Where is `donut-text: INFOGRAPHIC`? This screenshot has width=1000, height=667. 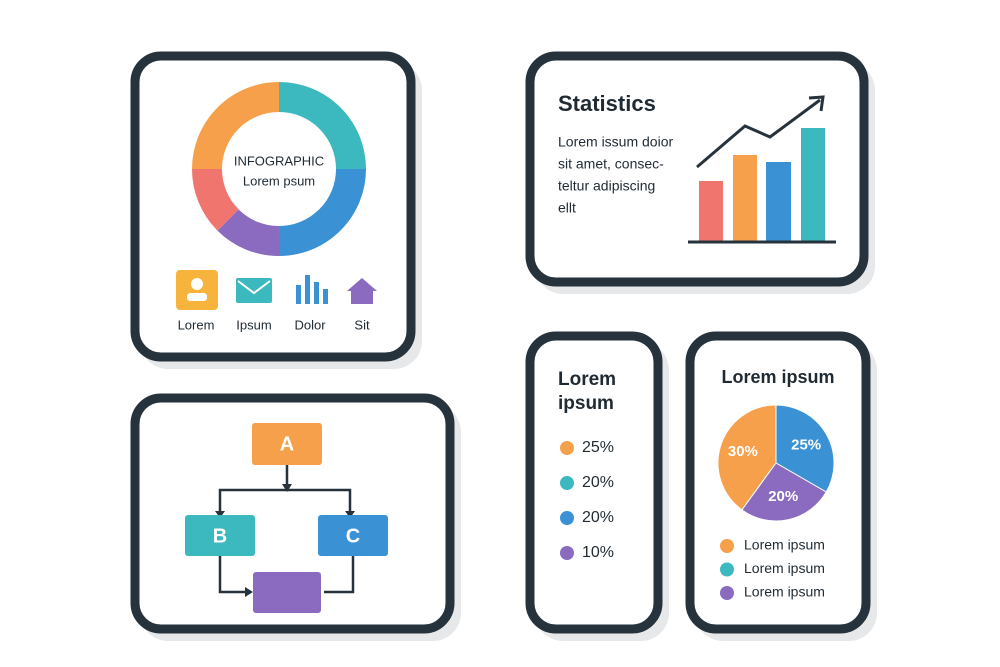
donut-text: INFOGRAPHIC is located at coordinates (279, 160).